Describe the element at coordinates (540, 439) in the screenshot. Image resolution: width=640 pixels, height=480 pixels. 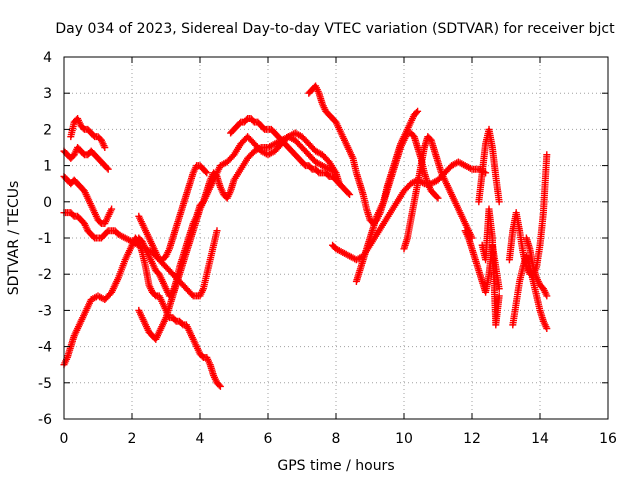
I see `x-tick-label: 14` at that location.